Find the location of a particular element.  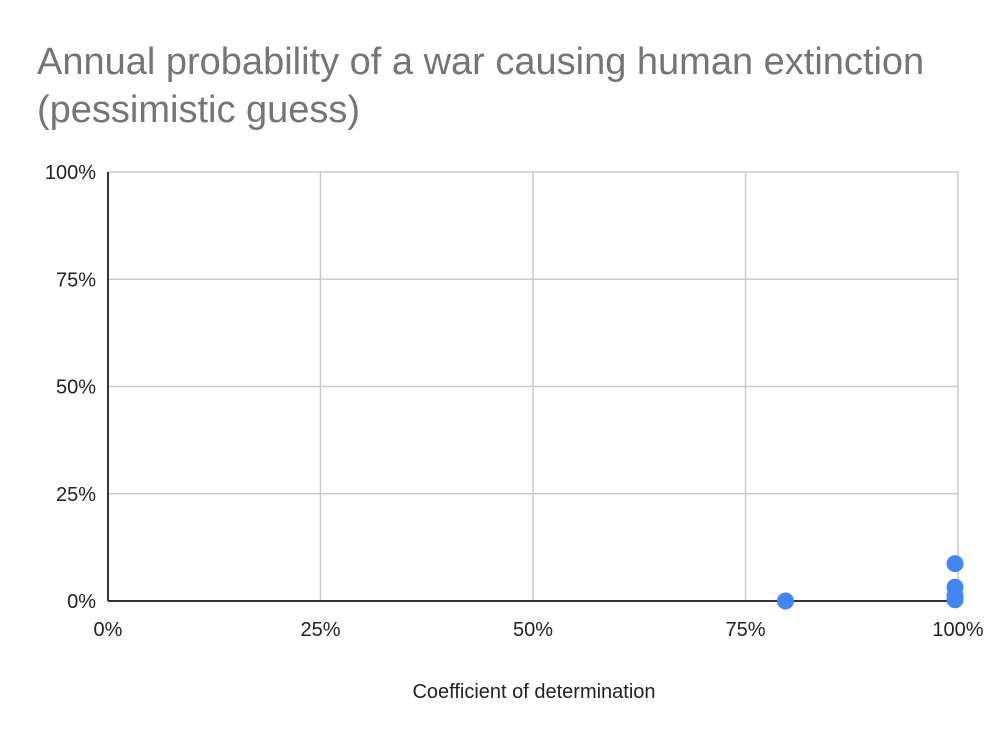

x-tick-label: 0% is located at coordinates (108, 630).